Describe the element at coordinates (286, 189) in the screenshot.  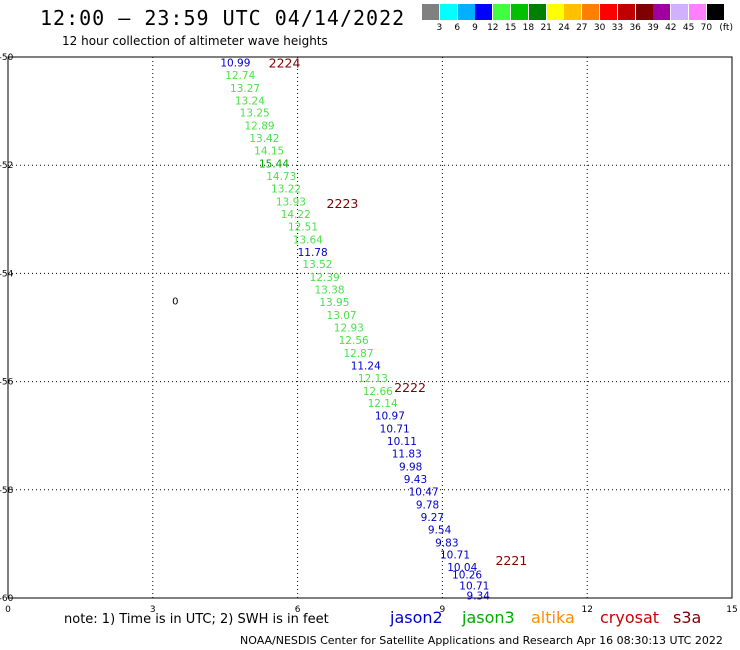
I see `wave-height-value: 13.22` at that location.